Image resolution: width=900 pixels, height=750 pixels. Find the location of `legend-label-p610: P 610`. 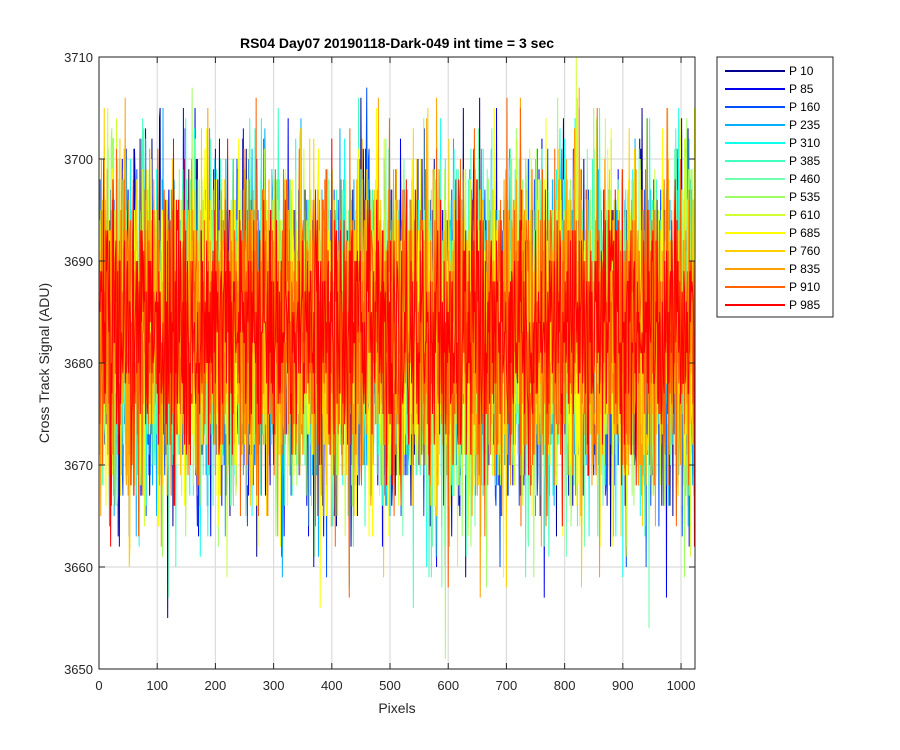

legend-label-p610: P 610 is located at coordinates (804, 215).